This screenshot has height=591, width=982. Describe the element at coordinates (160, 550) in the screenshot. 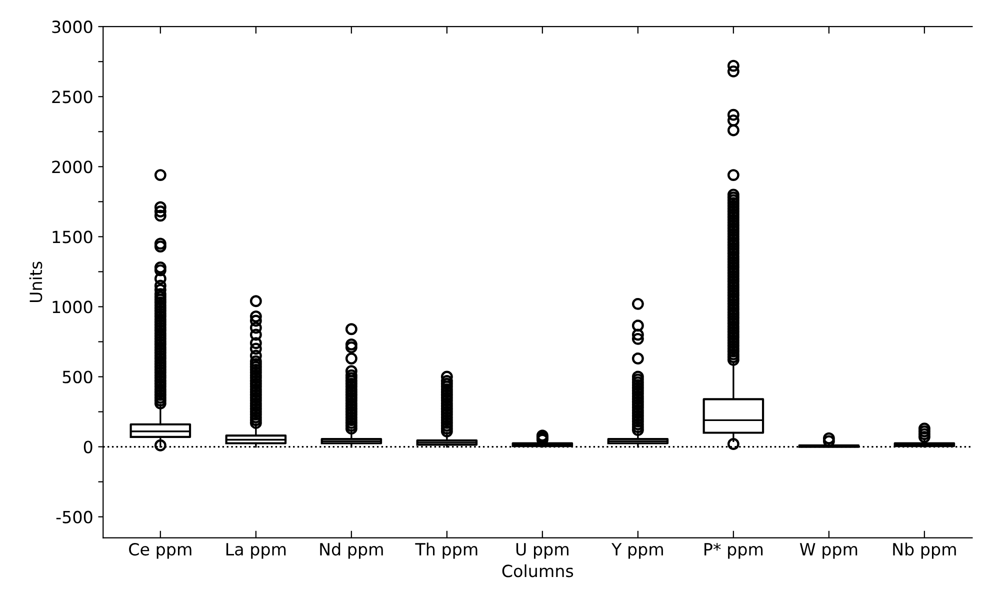

I see `x-tick-label: Ce ppm` at that location.